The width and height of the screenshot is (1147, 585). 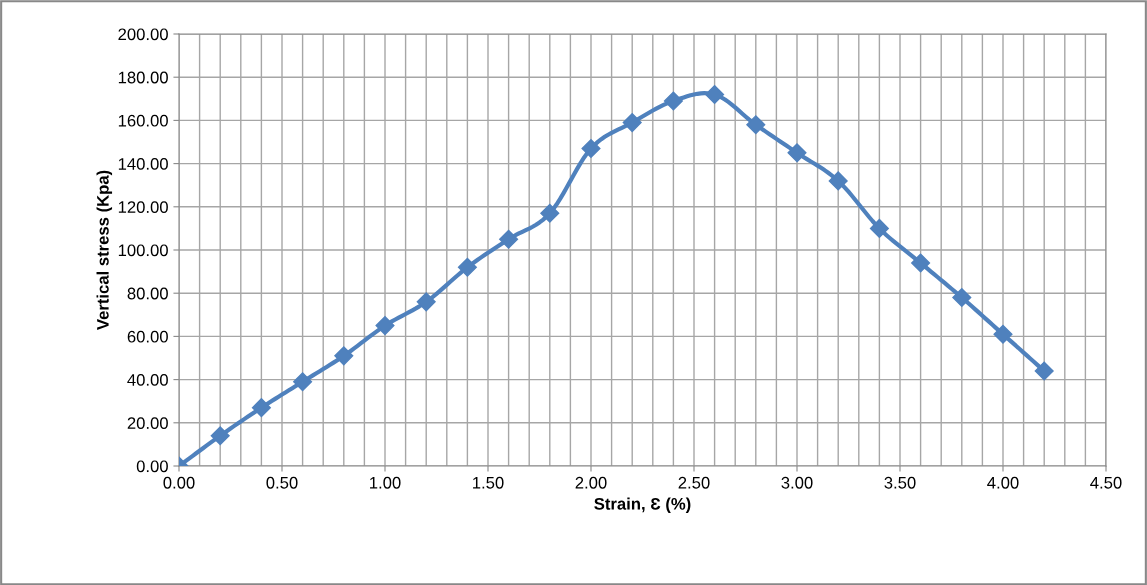 I want to click on x-tick-label: 0.00, so click(x=179, y=482).